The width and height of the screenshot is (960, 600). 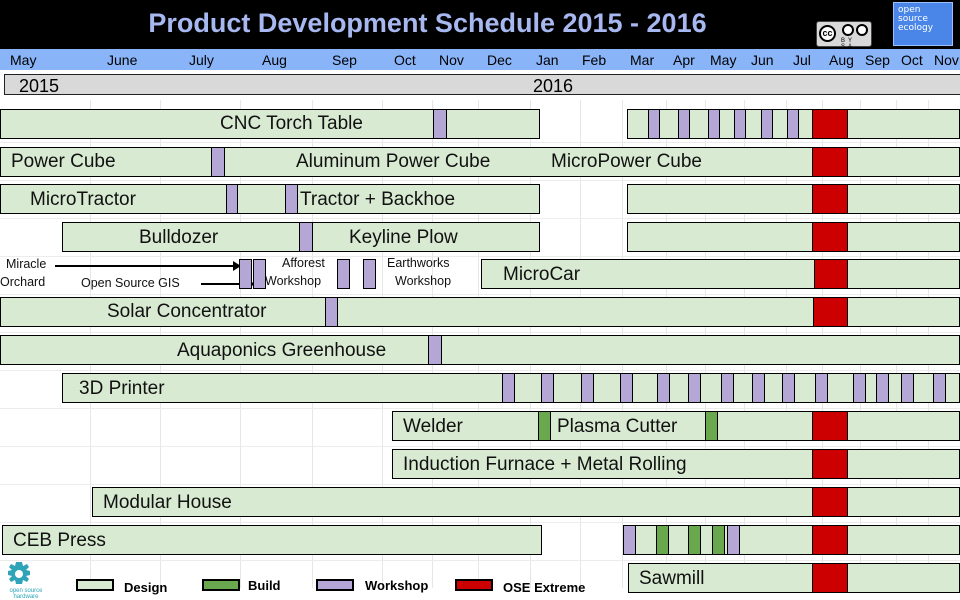 I want to click on chart-title: Product Development Schedule 2015 - 2016, so click(x=427, y=23).